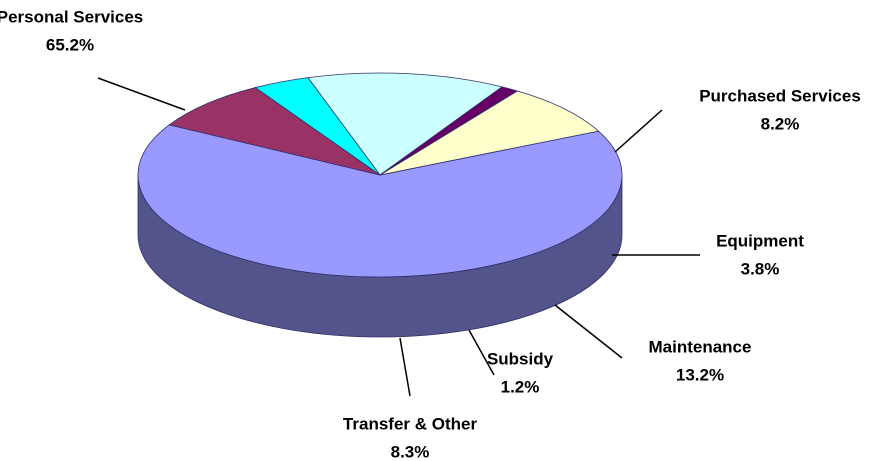 This screenshot has width=885, height=461. I want to click on slice-value-label: 13.2%, so click(700, 374).